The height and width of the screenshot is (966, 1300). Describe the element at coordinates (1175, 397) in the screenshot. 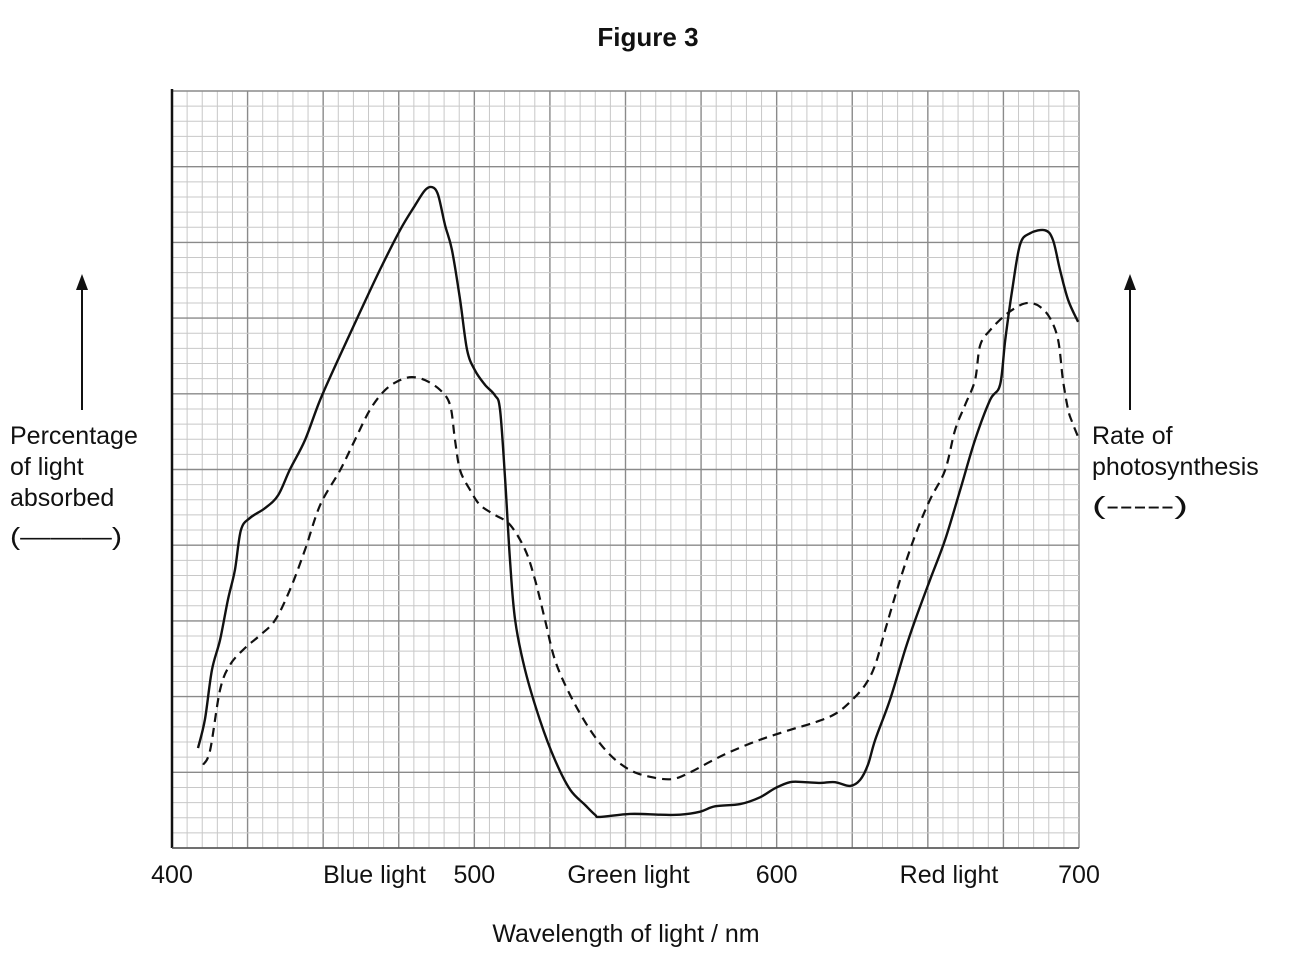

I see `right-axis-label: Rate of photosynthesis (-----)` at that location.